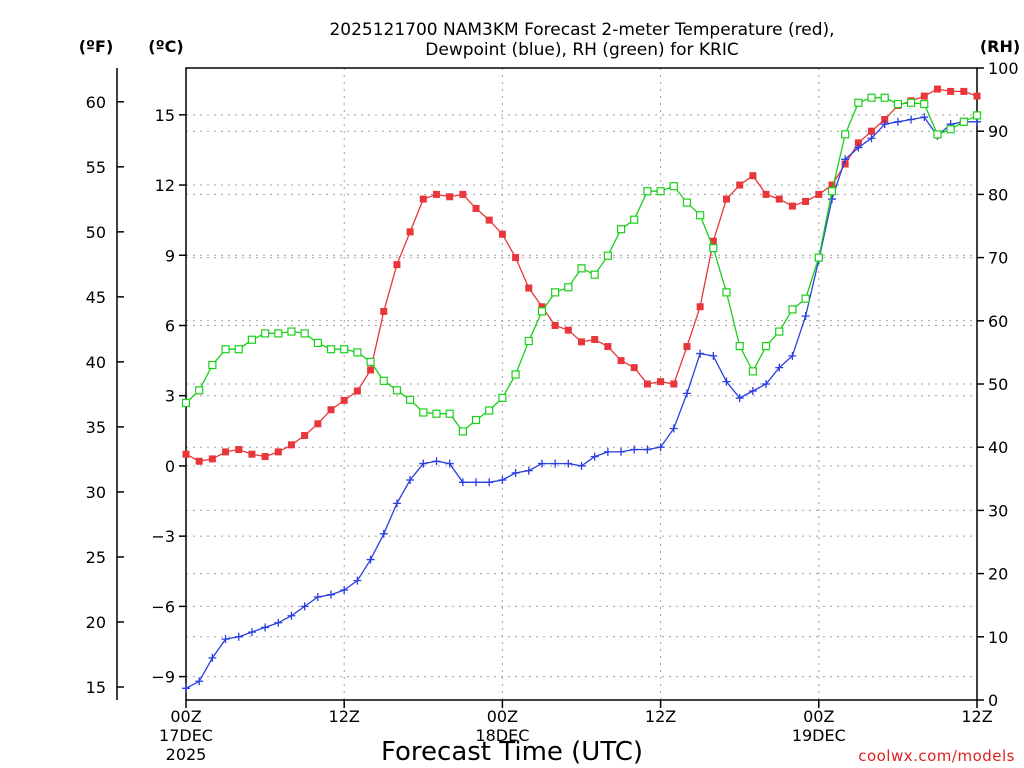 Image resolution: width=1024 pixels, height=768 pixels. Describe the element at coordinates (1003, 68) in the screenshot. I see `rh-tick-label: 100` at that location.